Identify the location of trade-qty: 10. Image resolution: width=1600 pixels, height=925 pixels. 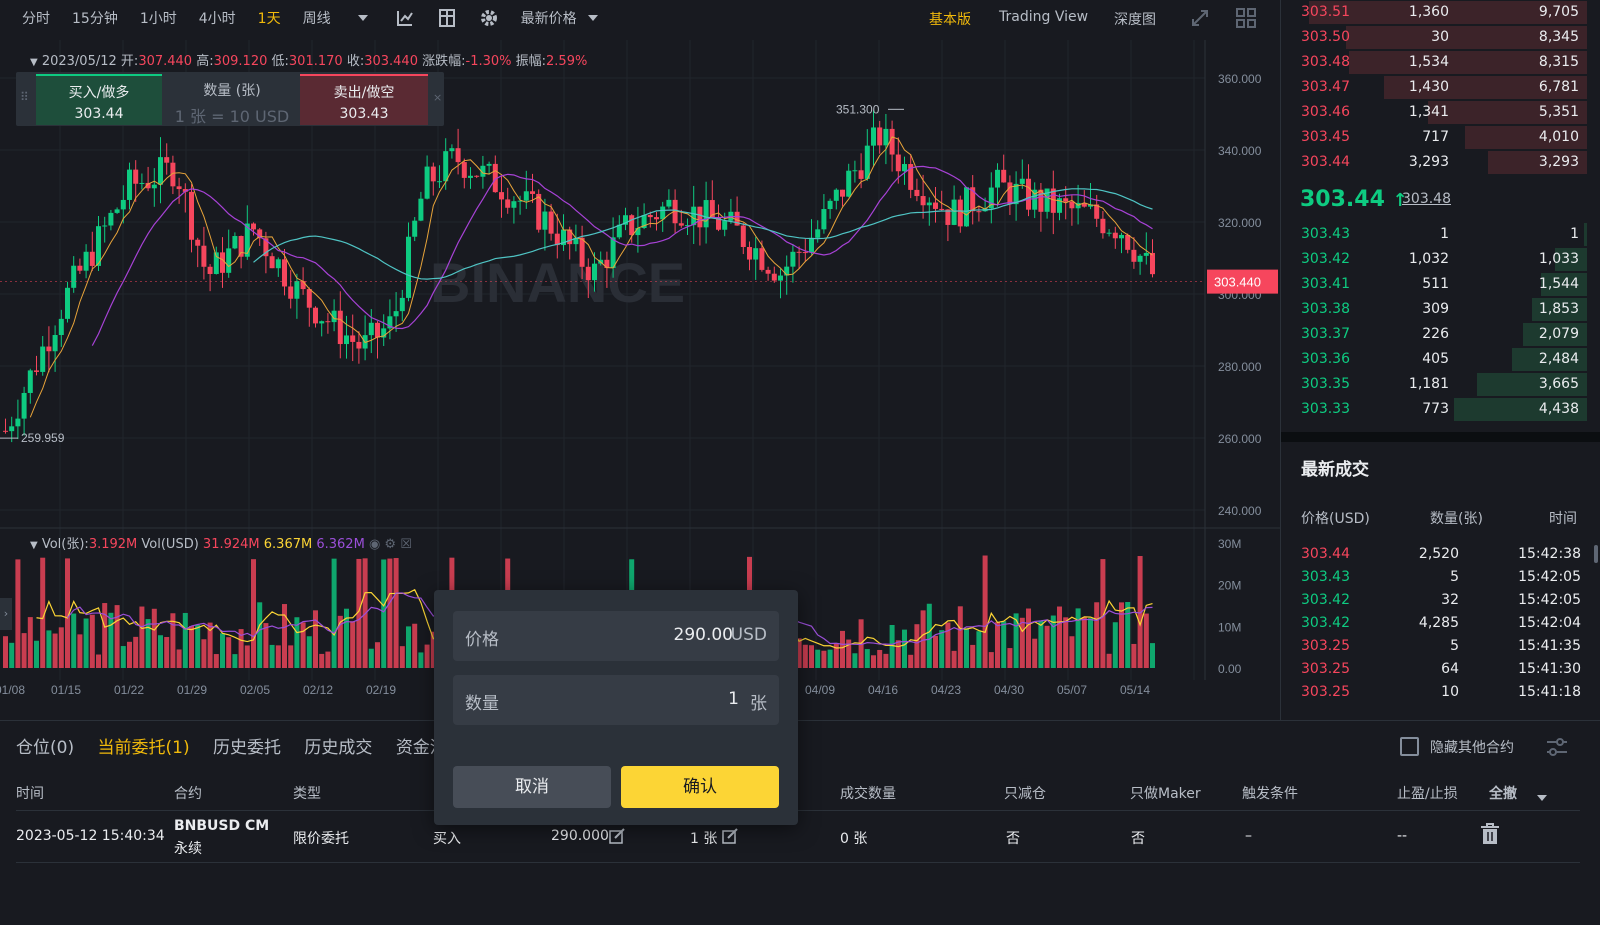
(1450, 692).